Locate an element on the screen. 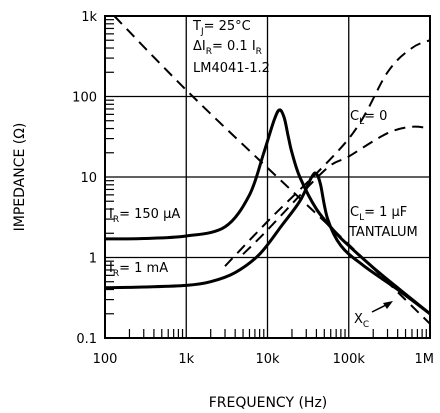 This screenshot has height=413, width=440. label-ir-1ma: IR= 1 mA is located at coordinates (138, 270).